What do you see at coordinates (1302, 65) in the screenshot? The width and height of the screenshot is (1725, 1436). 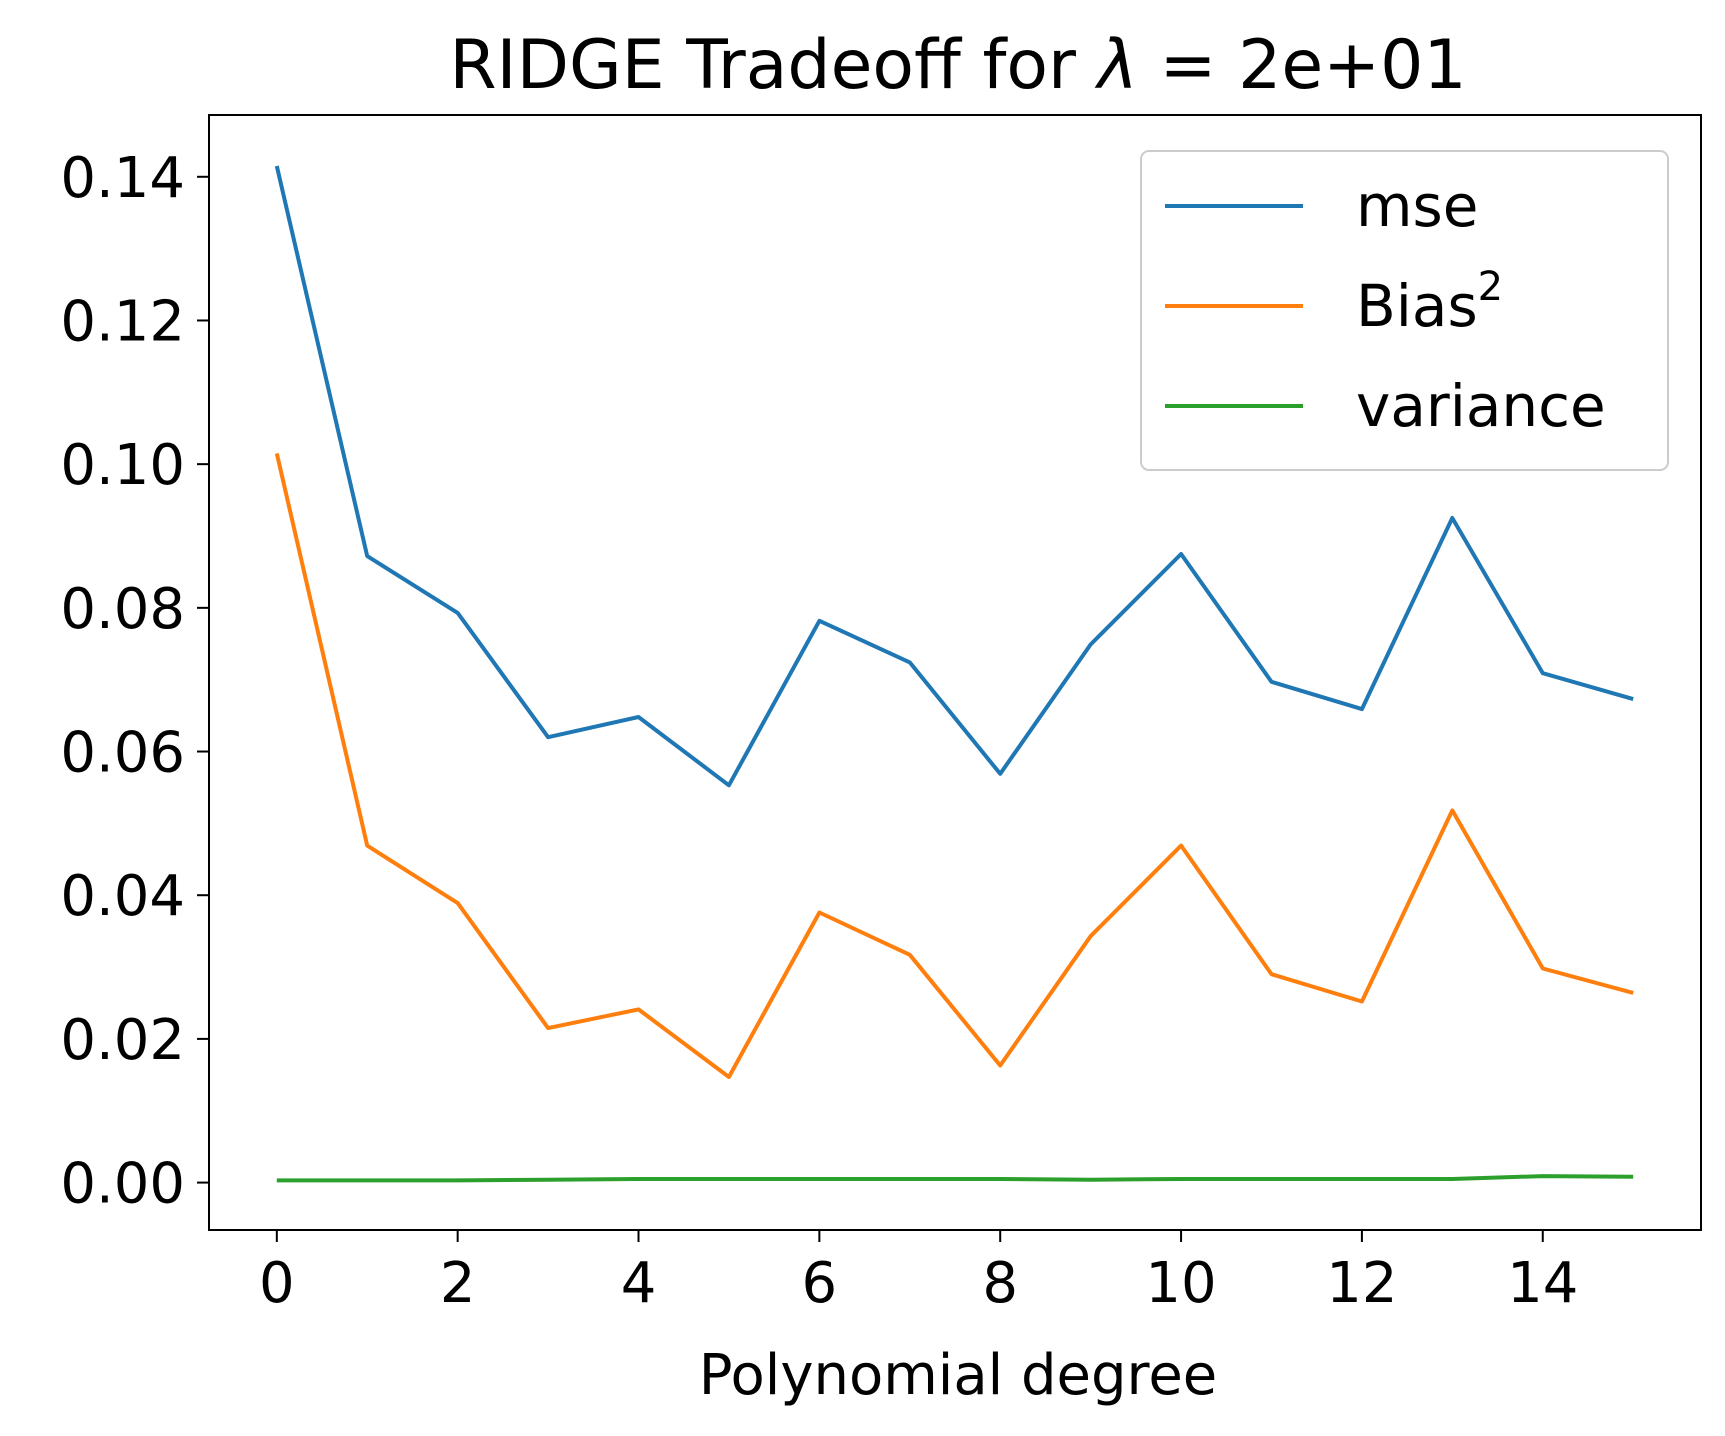 I see `chart-title-suffix: = 2e+01` at bounding box center [1302, 65].